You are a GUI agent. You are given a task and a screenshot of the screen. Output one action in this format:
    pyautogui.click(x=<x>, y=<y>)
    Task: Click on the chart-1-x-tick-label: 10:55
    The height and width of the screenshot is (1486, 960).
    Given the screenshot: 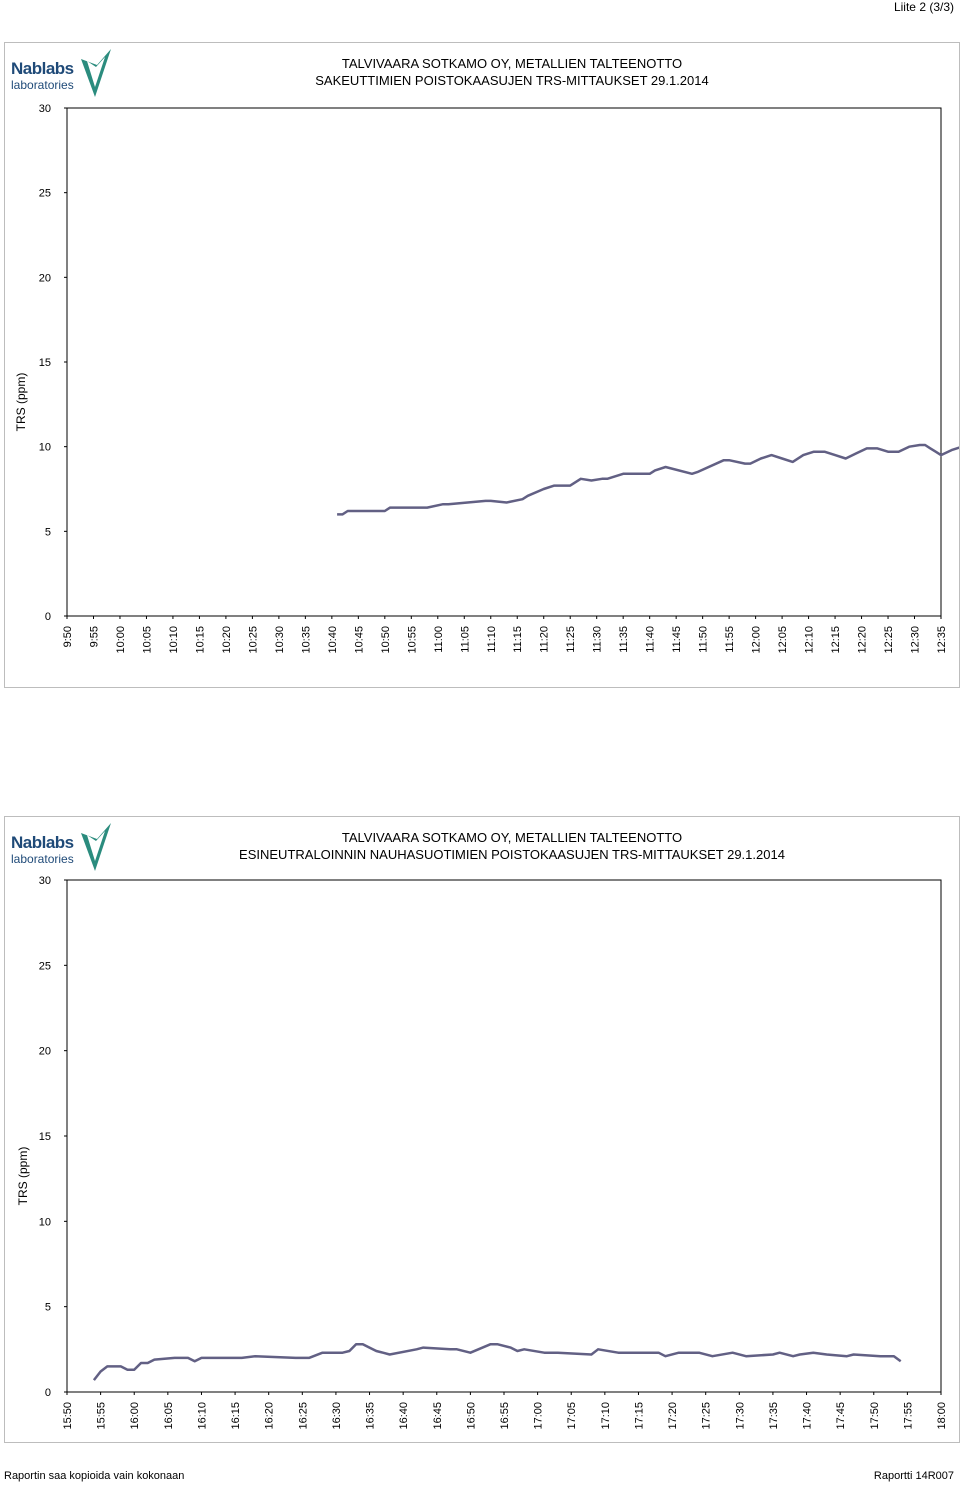 What is the action you would take?
    pyautogui.click(x=412, y=640)
    